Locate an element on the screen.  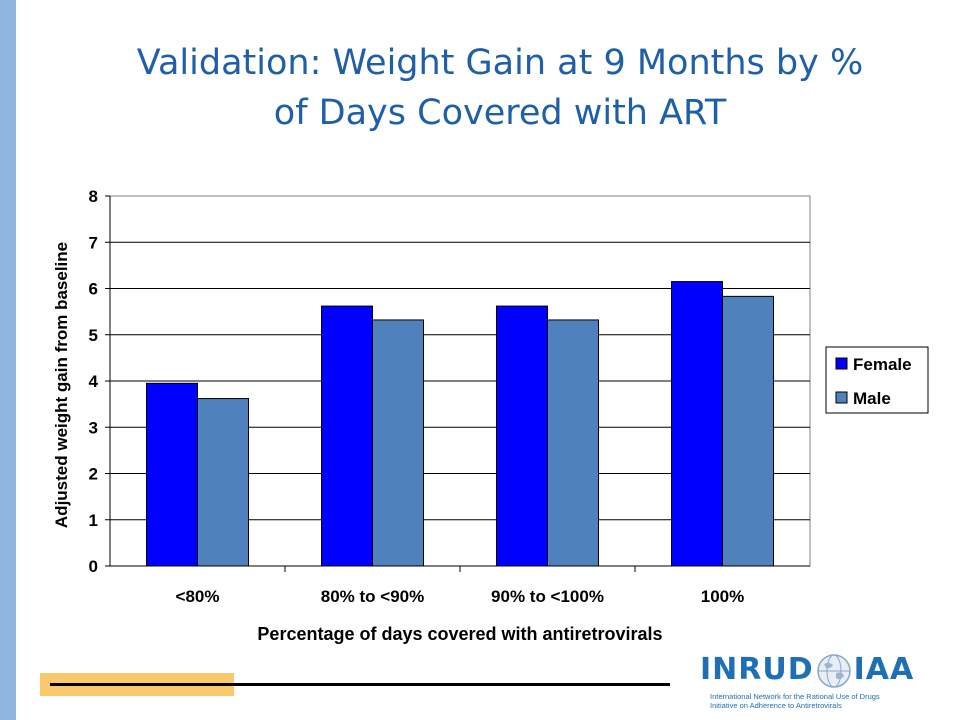
logo-text-inrud: INRUD is located at coordinates (757, 669).